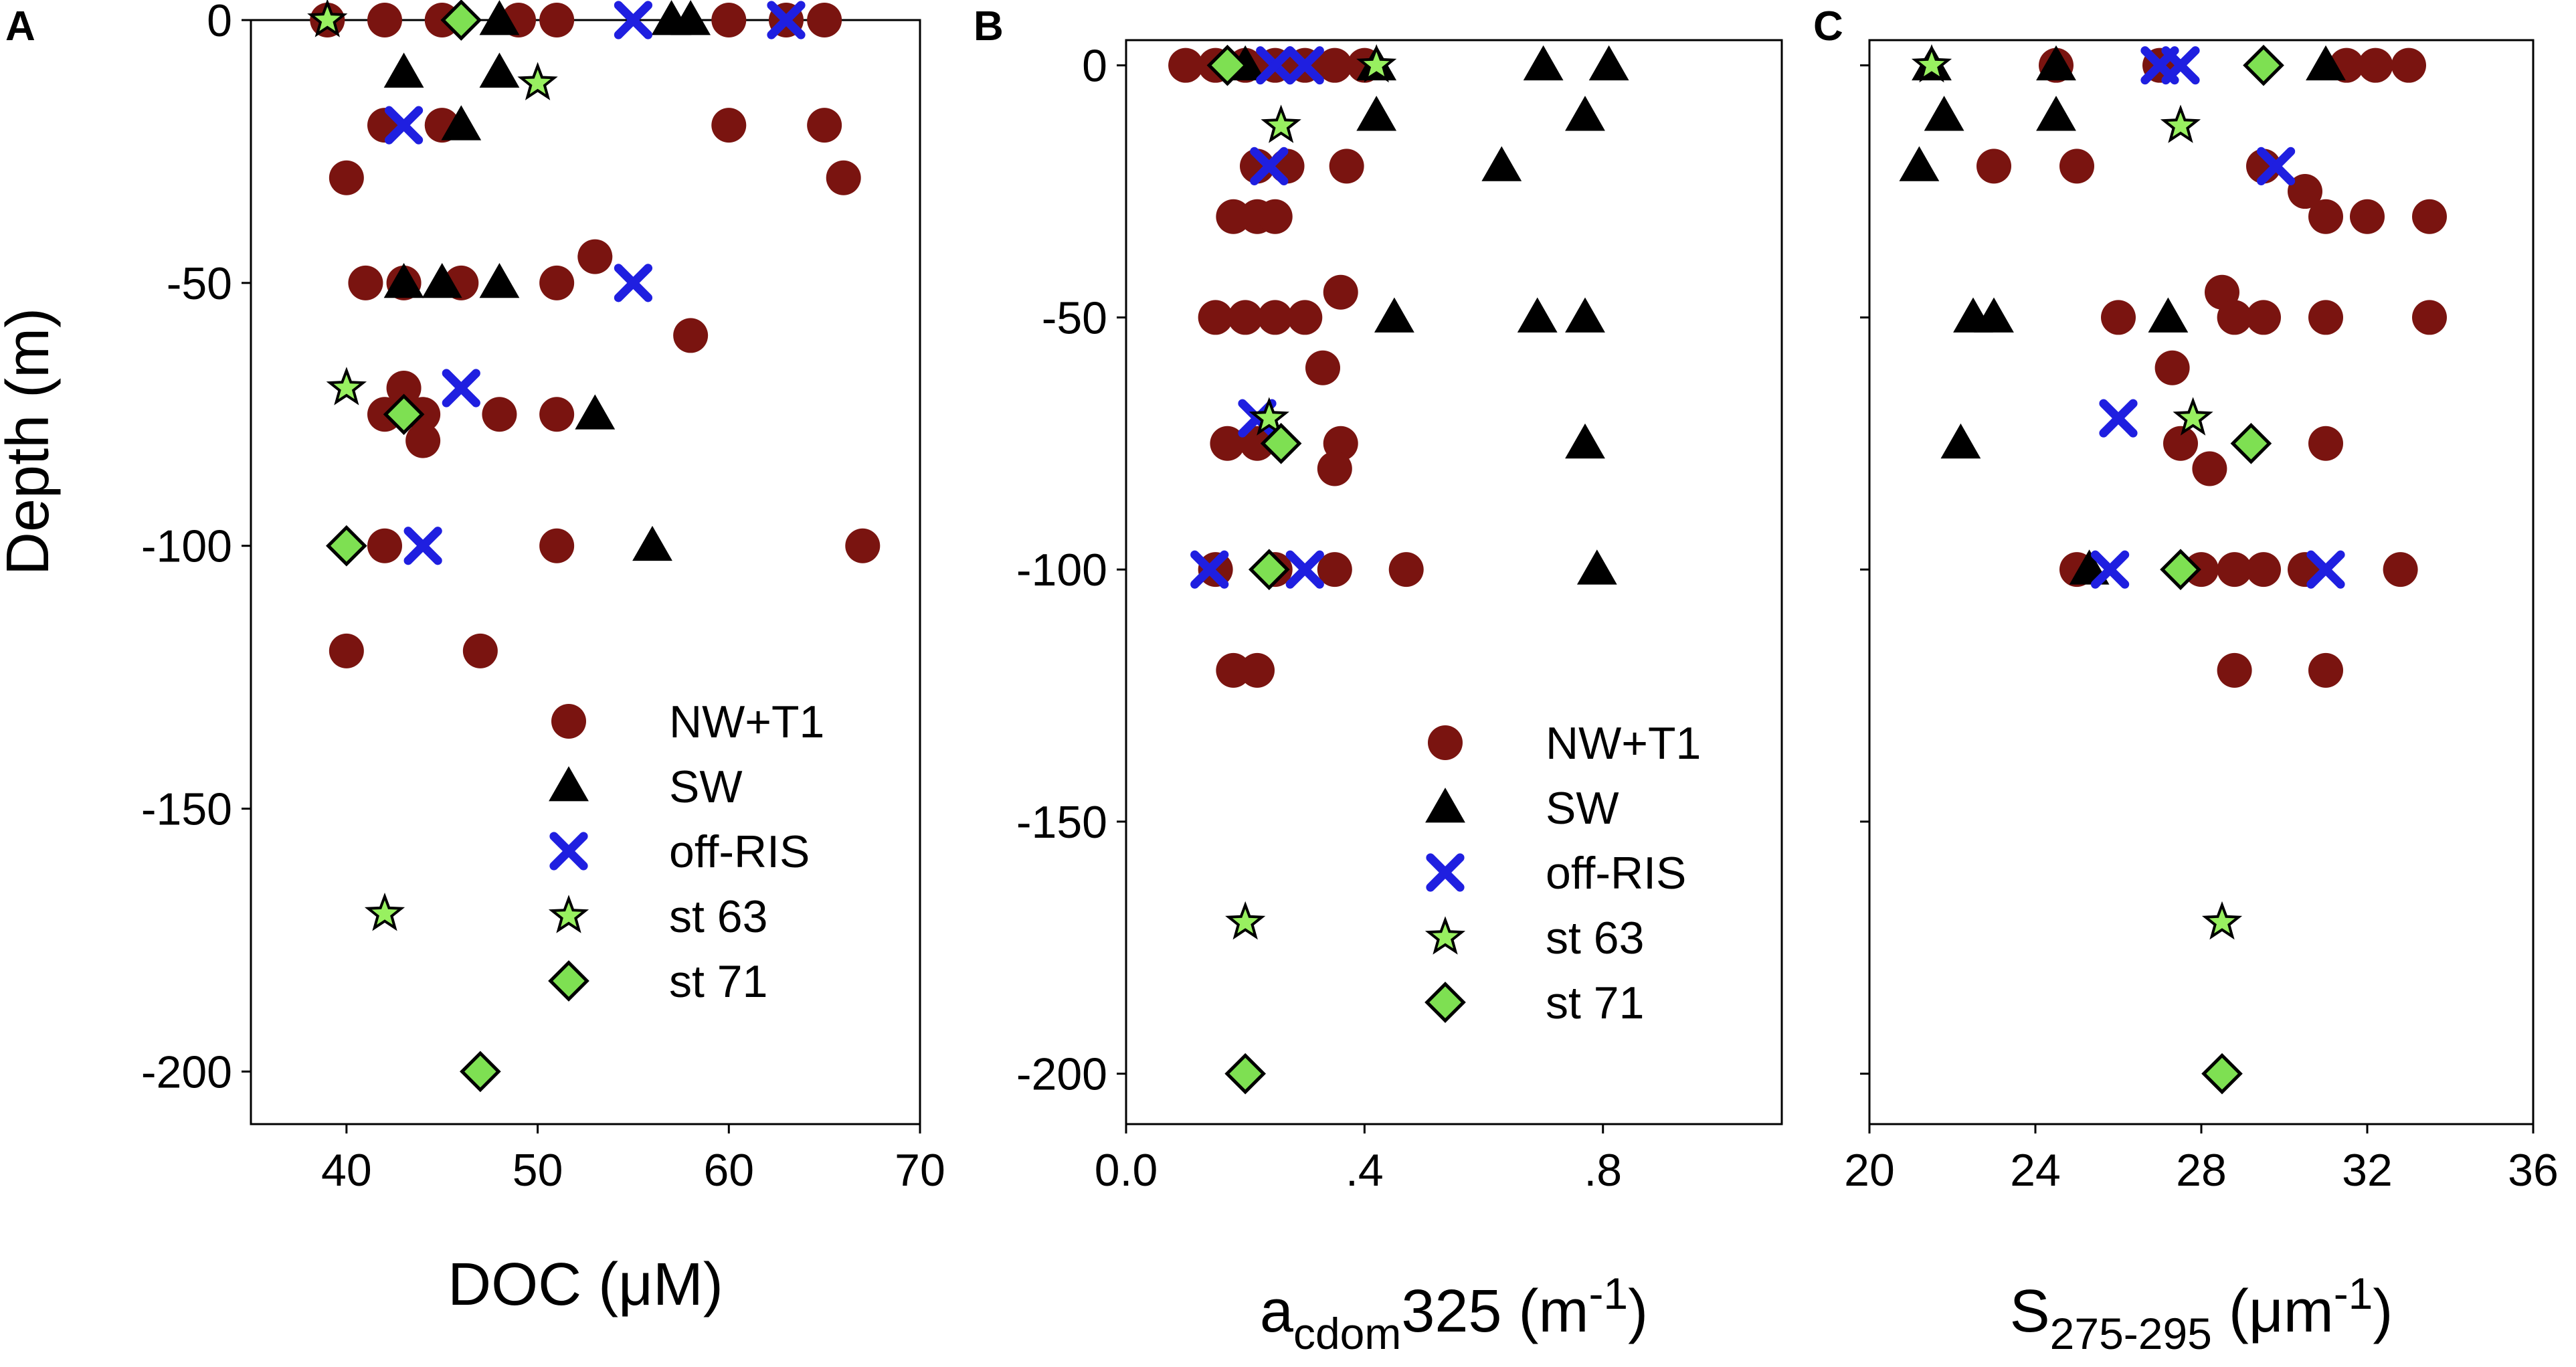 This screenshot has height=1367, width=2576. What do you see at coordinates (20, 26) in the screenshot?
I see `panel-letter: A` at bounding box center [20, 26].